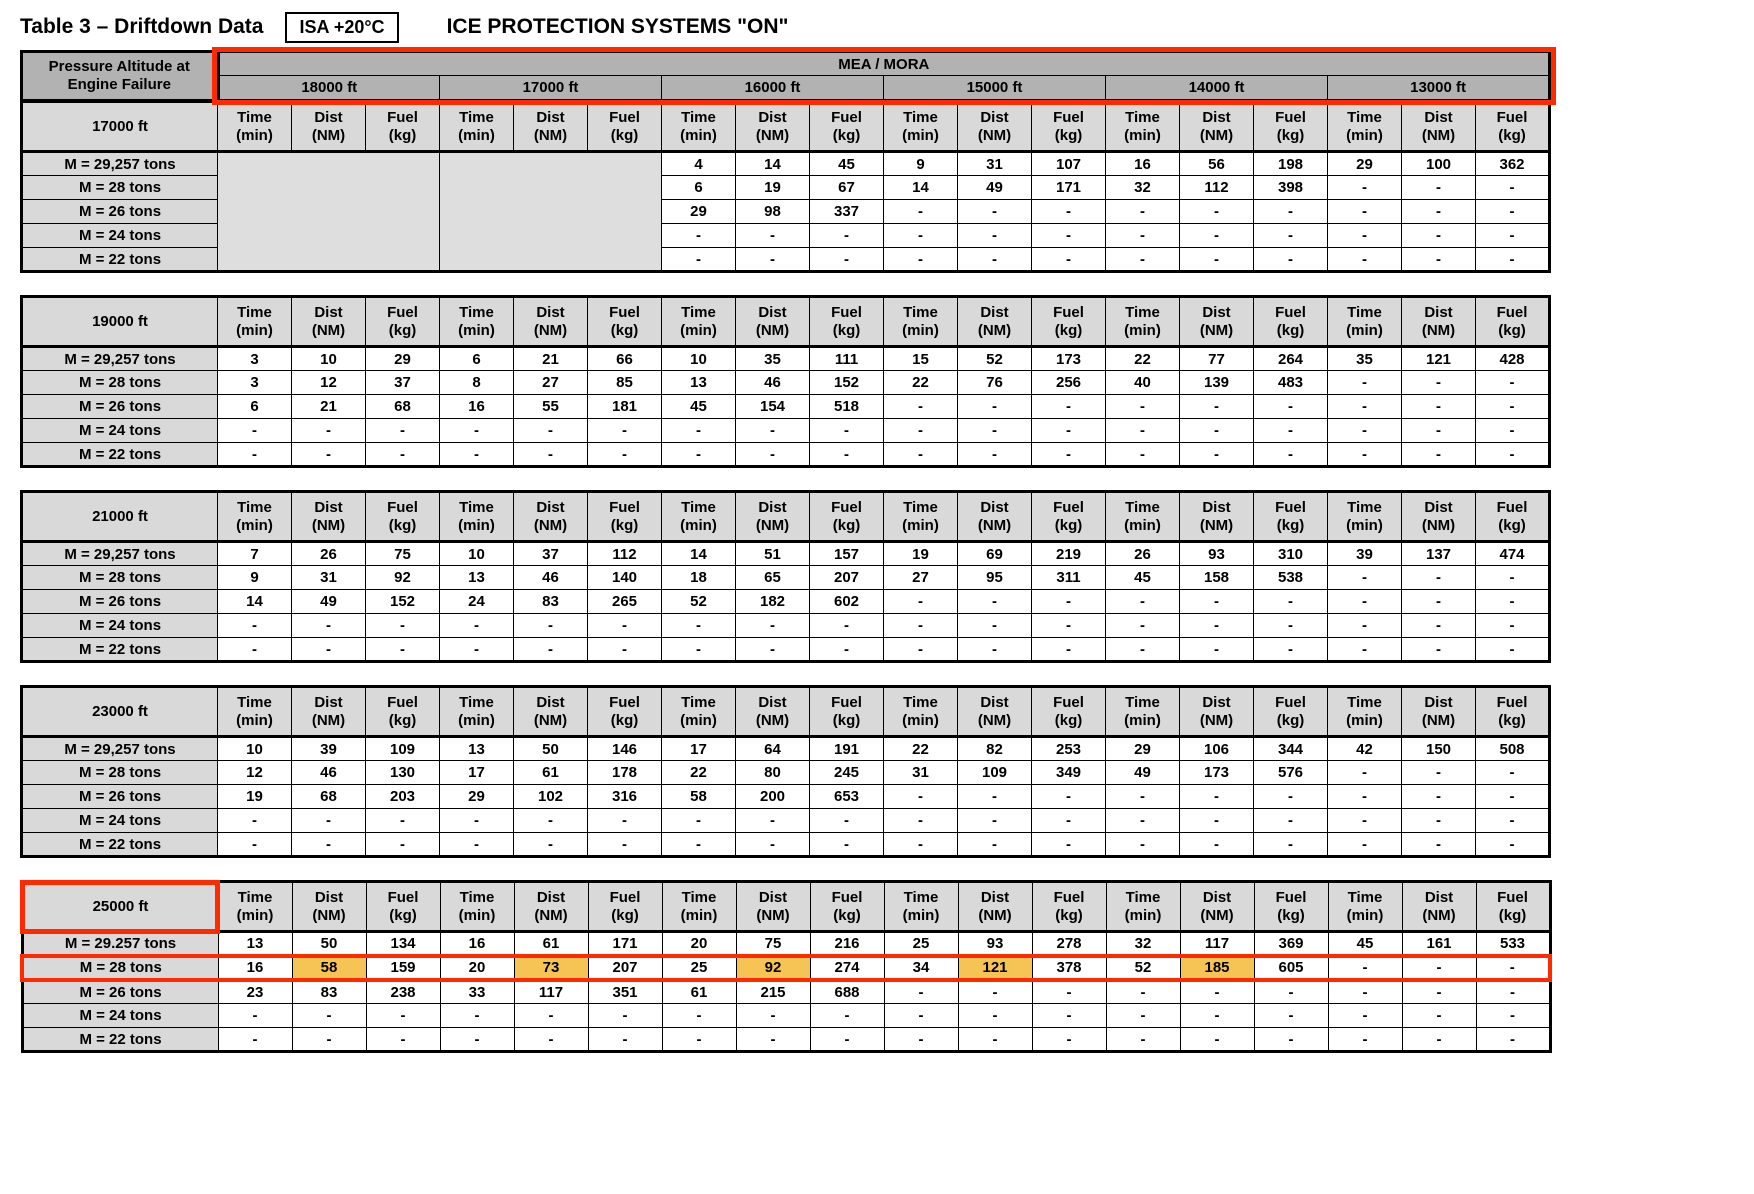 The width and height of the screenshot is (1754, 1194). Describe the element at coordinates (920, 553) in the screenshot. I see `data-cell: 19` at that location.